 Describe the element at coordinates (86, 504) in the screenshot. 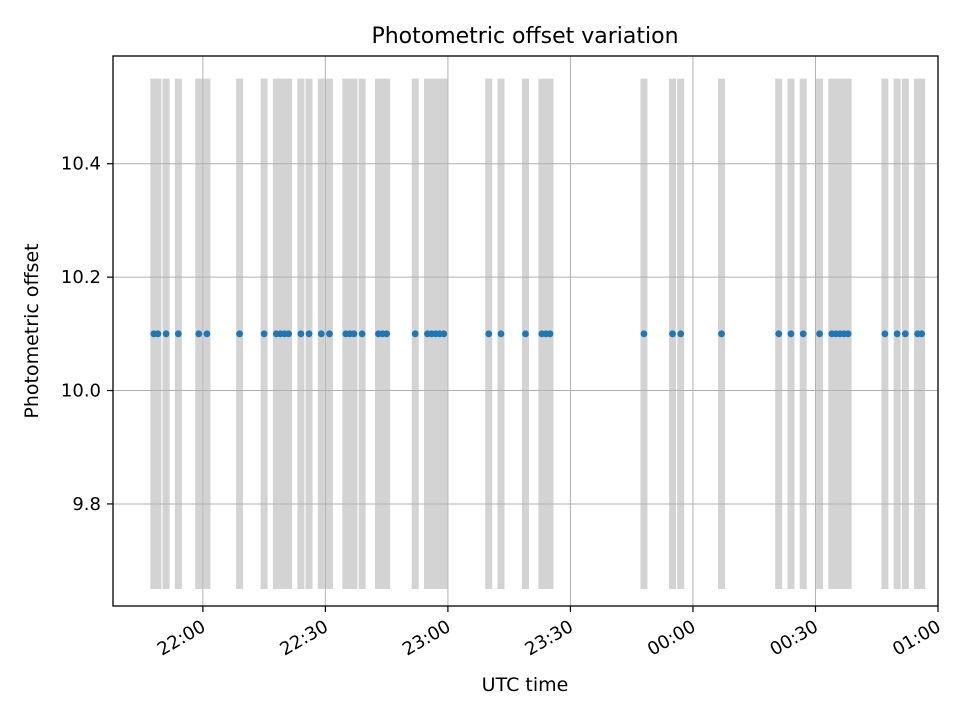

I see `y-tick-label: 9.8` at that location.